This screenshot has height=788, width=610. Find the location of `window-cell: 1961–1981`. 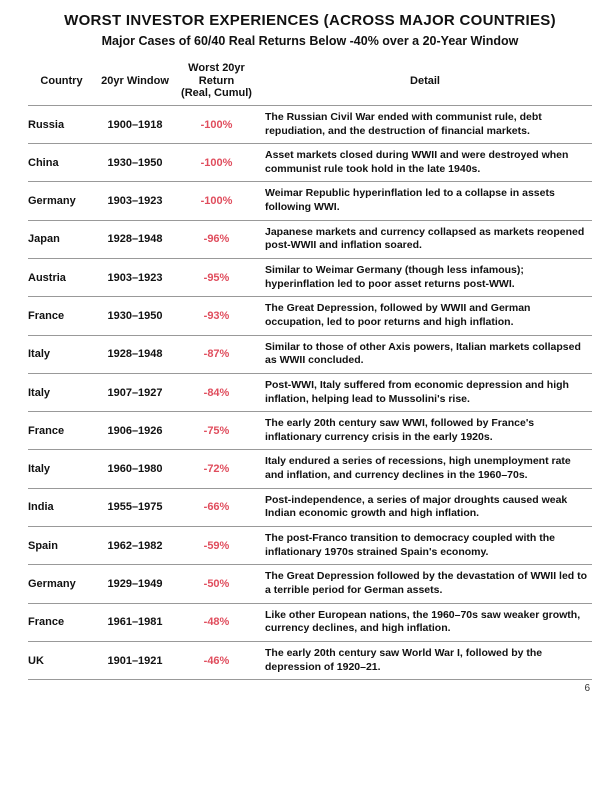

window-cell: 1961–1981 is located at coordinates (135, 622).